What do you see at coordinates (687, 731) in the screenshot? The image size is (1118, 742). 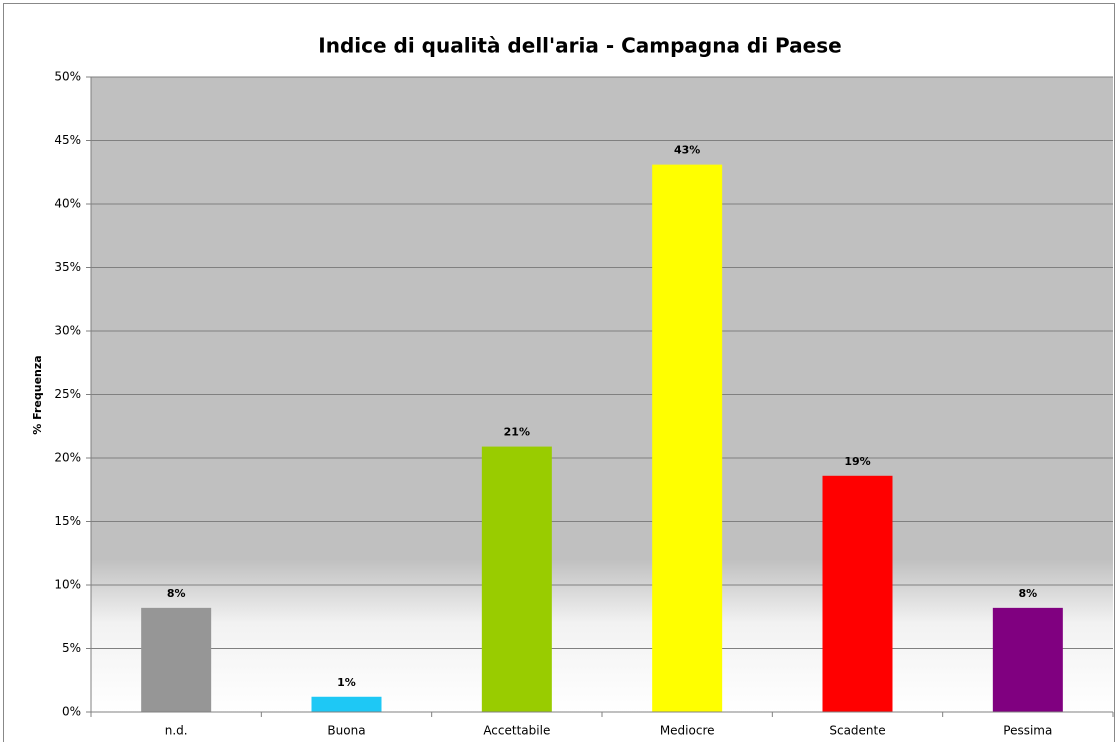 I see `x-tick-label: Mediocre` at bounding box center [687, 731].